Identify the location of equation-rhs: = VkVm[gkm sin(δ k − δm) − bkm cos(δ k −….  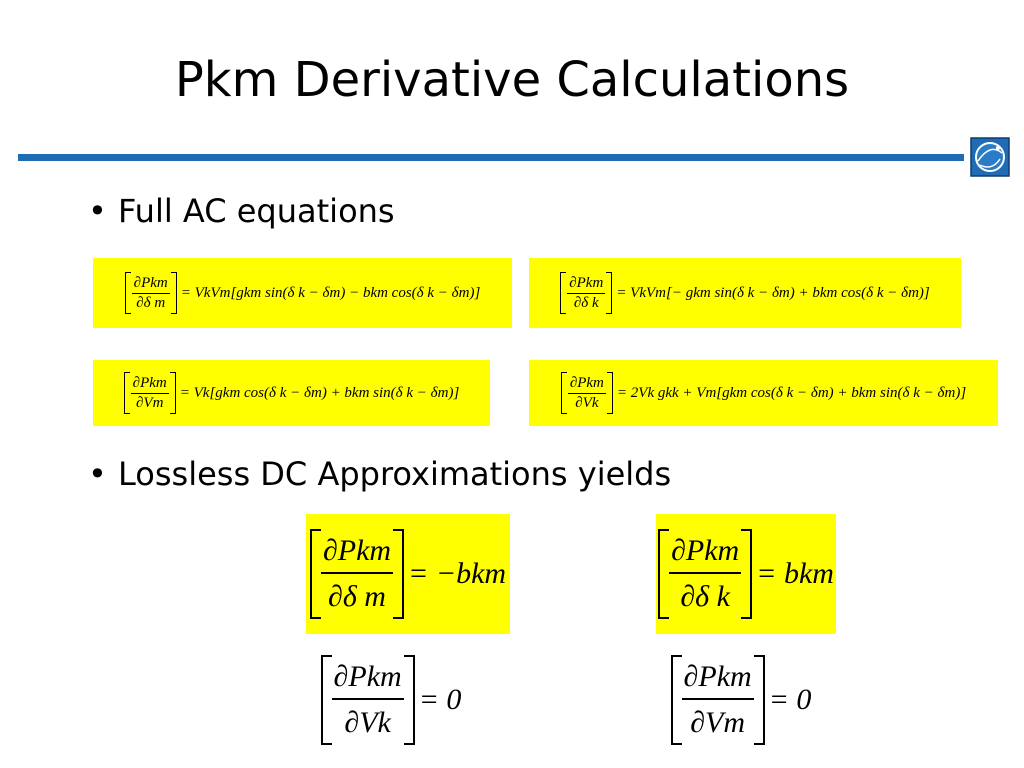
(330, 292).